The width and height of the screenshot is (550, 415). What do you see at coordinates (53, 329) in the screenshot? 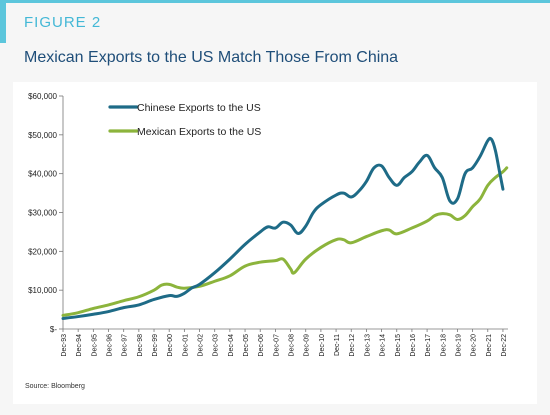
I see `y-tick-label: $-` at bounding box center [53, 329].